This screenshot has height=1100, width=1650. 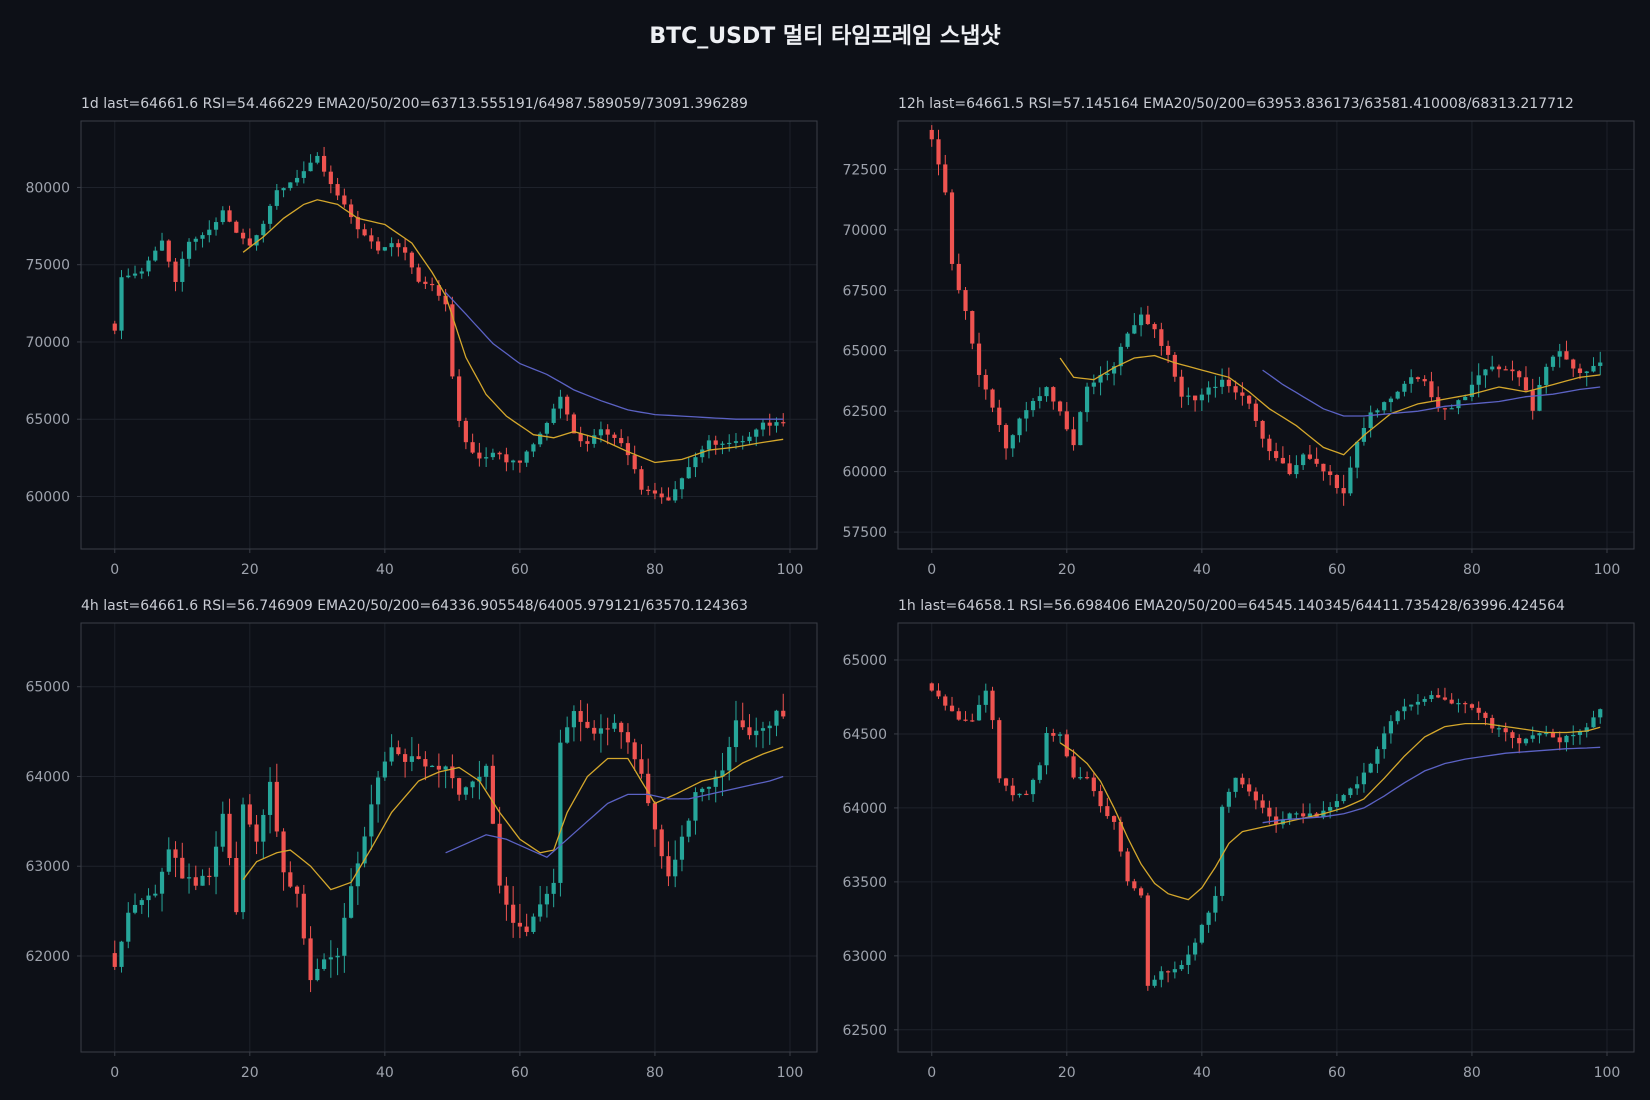 What do you see at coordinates (825, 36) in the screenshot?
I see `figure-title: BTC_USDT 멀티 타임프레임 스냅샷` at bounding box center [825, 36].